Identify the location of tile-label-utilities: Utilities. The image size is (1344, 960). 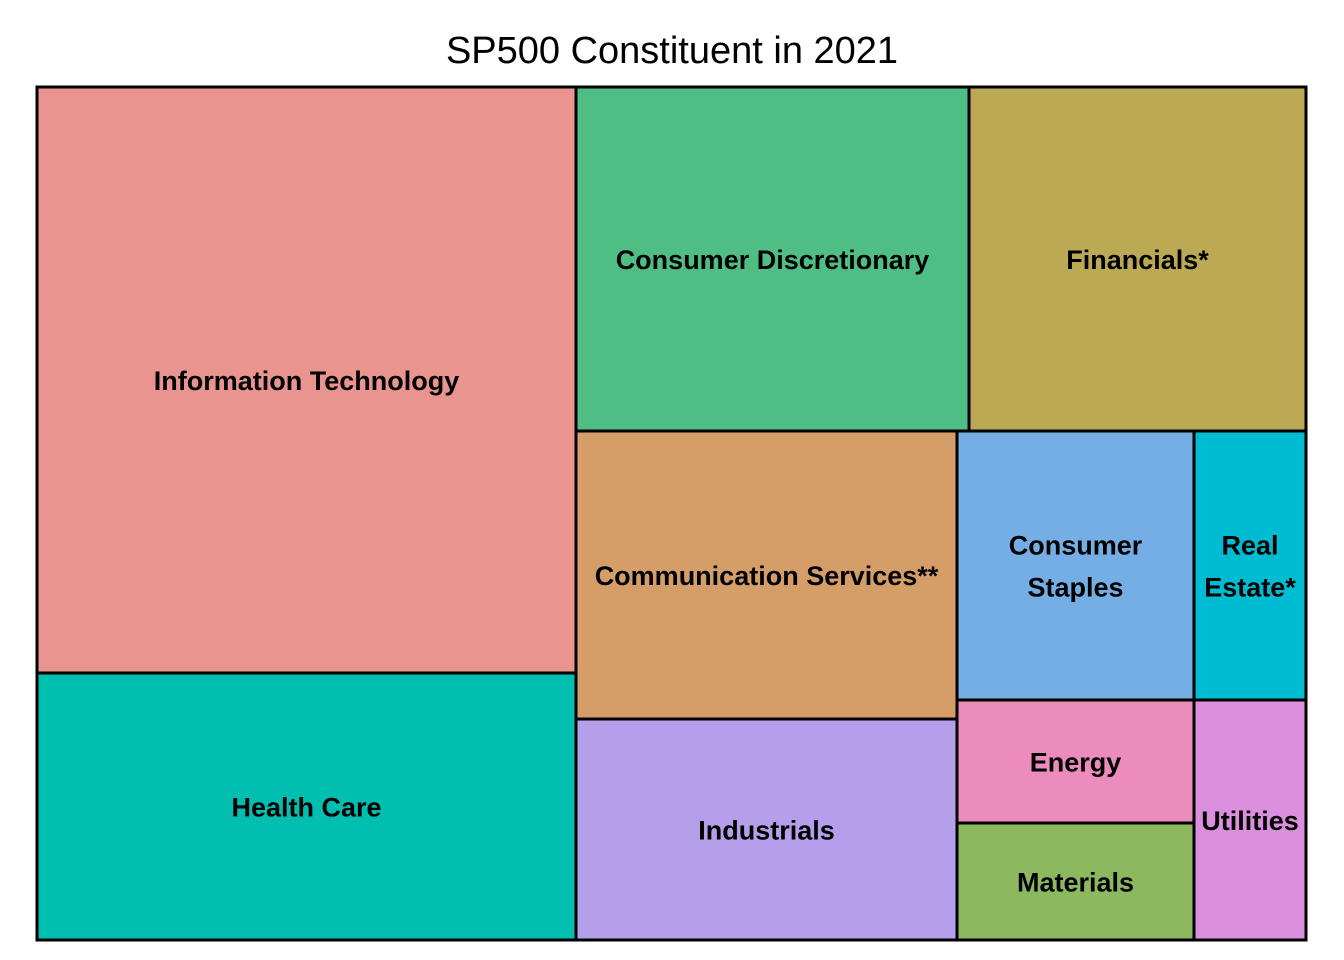
(1250, 821).